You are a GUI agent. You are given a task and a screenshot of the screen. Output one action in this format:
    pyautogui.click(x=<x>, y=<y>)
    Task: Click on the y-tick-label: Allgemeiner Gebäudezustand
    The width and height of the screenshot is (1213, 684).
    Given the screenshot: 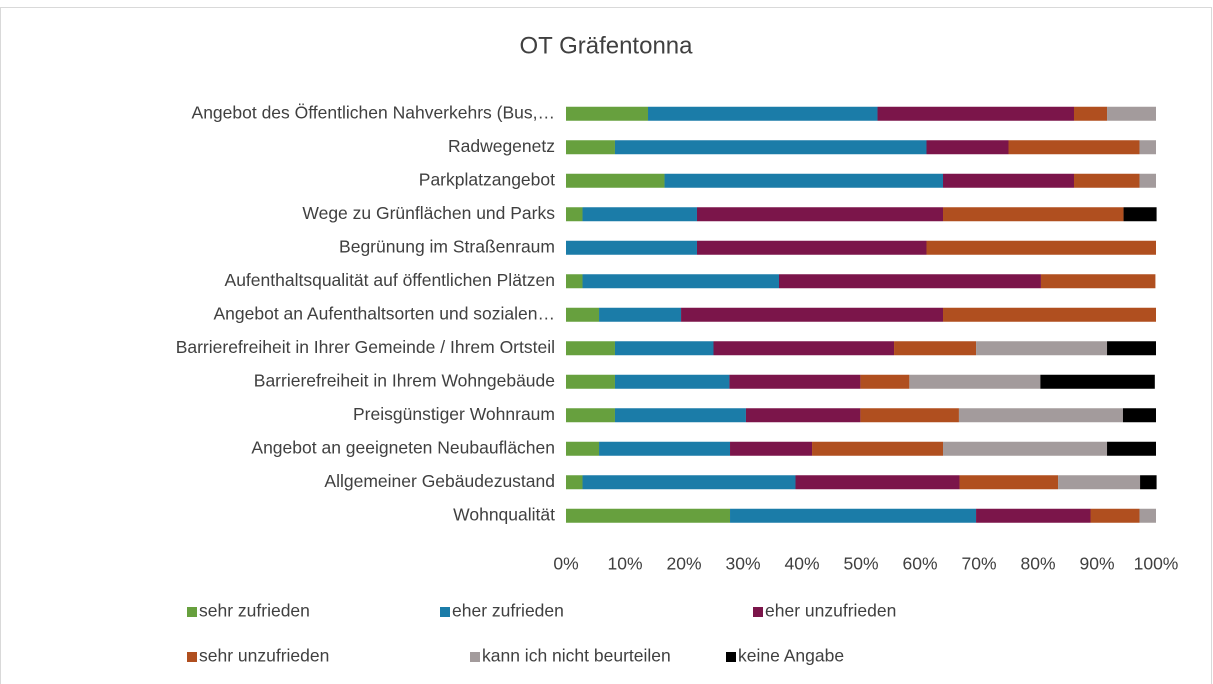 What is the action you would take?
    pyautogui.click(x=439, y=481)
    